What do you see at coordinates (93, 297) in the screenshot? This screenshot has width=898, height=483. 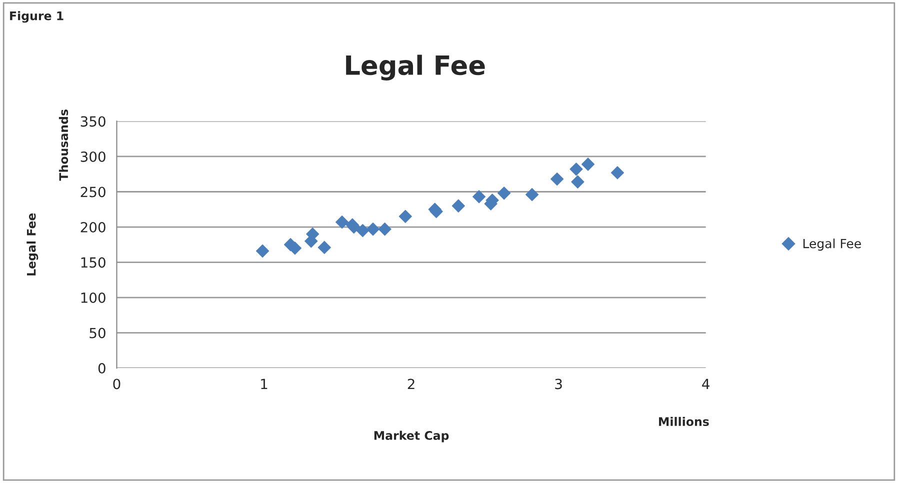 I see `y-tick-label: 100` at bounding box center [93, 297].